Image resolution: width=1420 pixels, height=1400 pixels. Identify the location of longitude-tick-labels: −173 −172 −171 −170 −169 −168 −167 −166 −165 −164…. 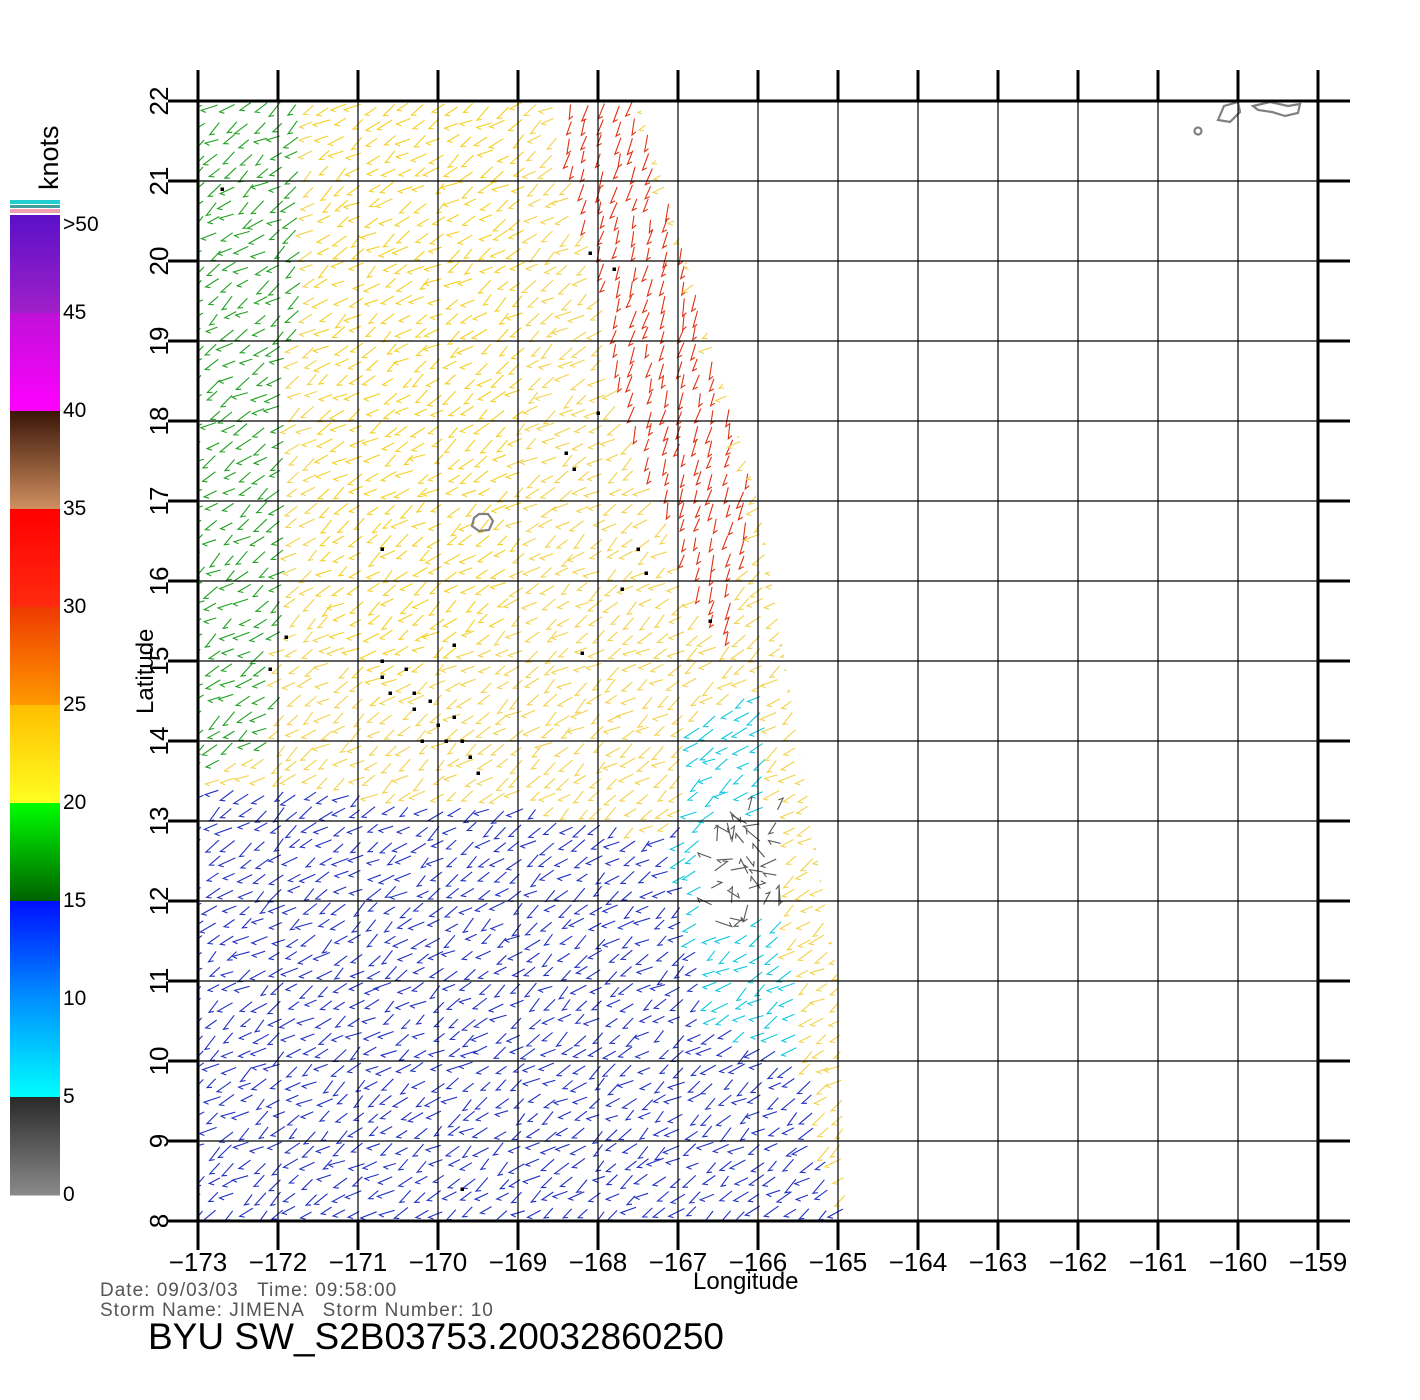
(758, 1262).